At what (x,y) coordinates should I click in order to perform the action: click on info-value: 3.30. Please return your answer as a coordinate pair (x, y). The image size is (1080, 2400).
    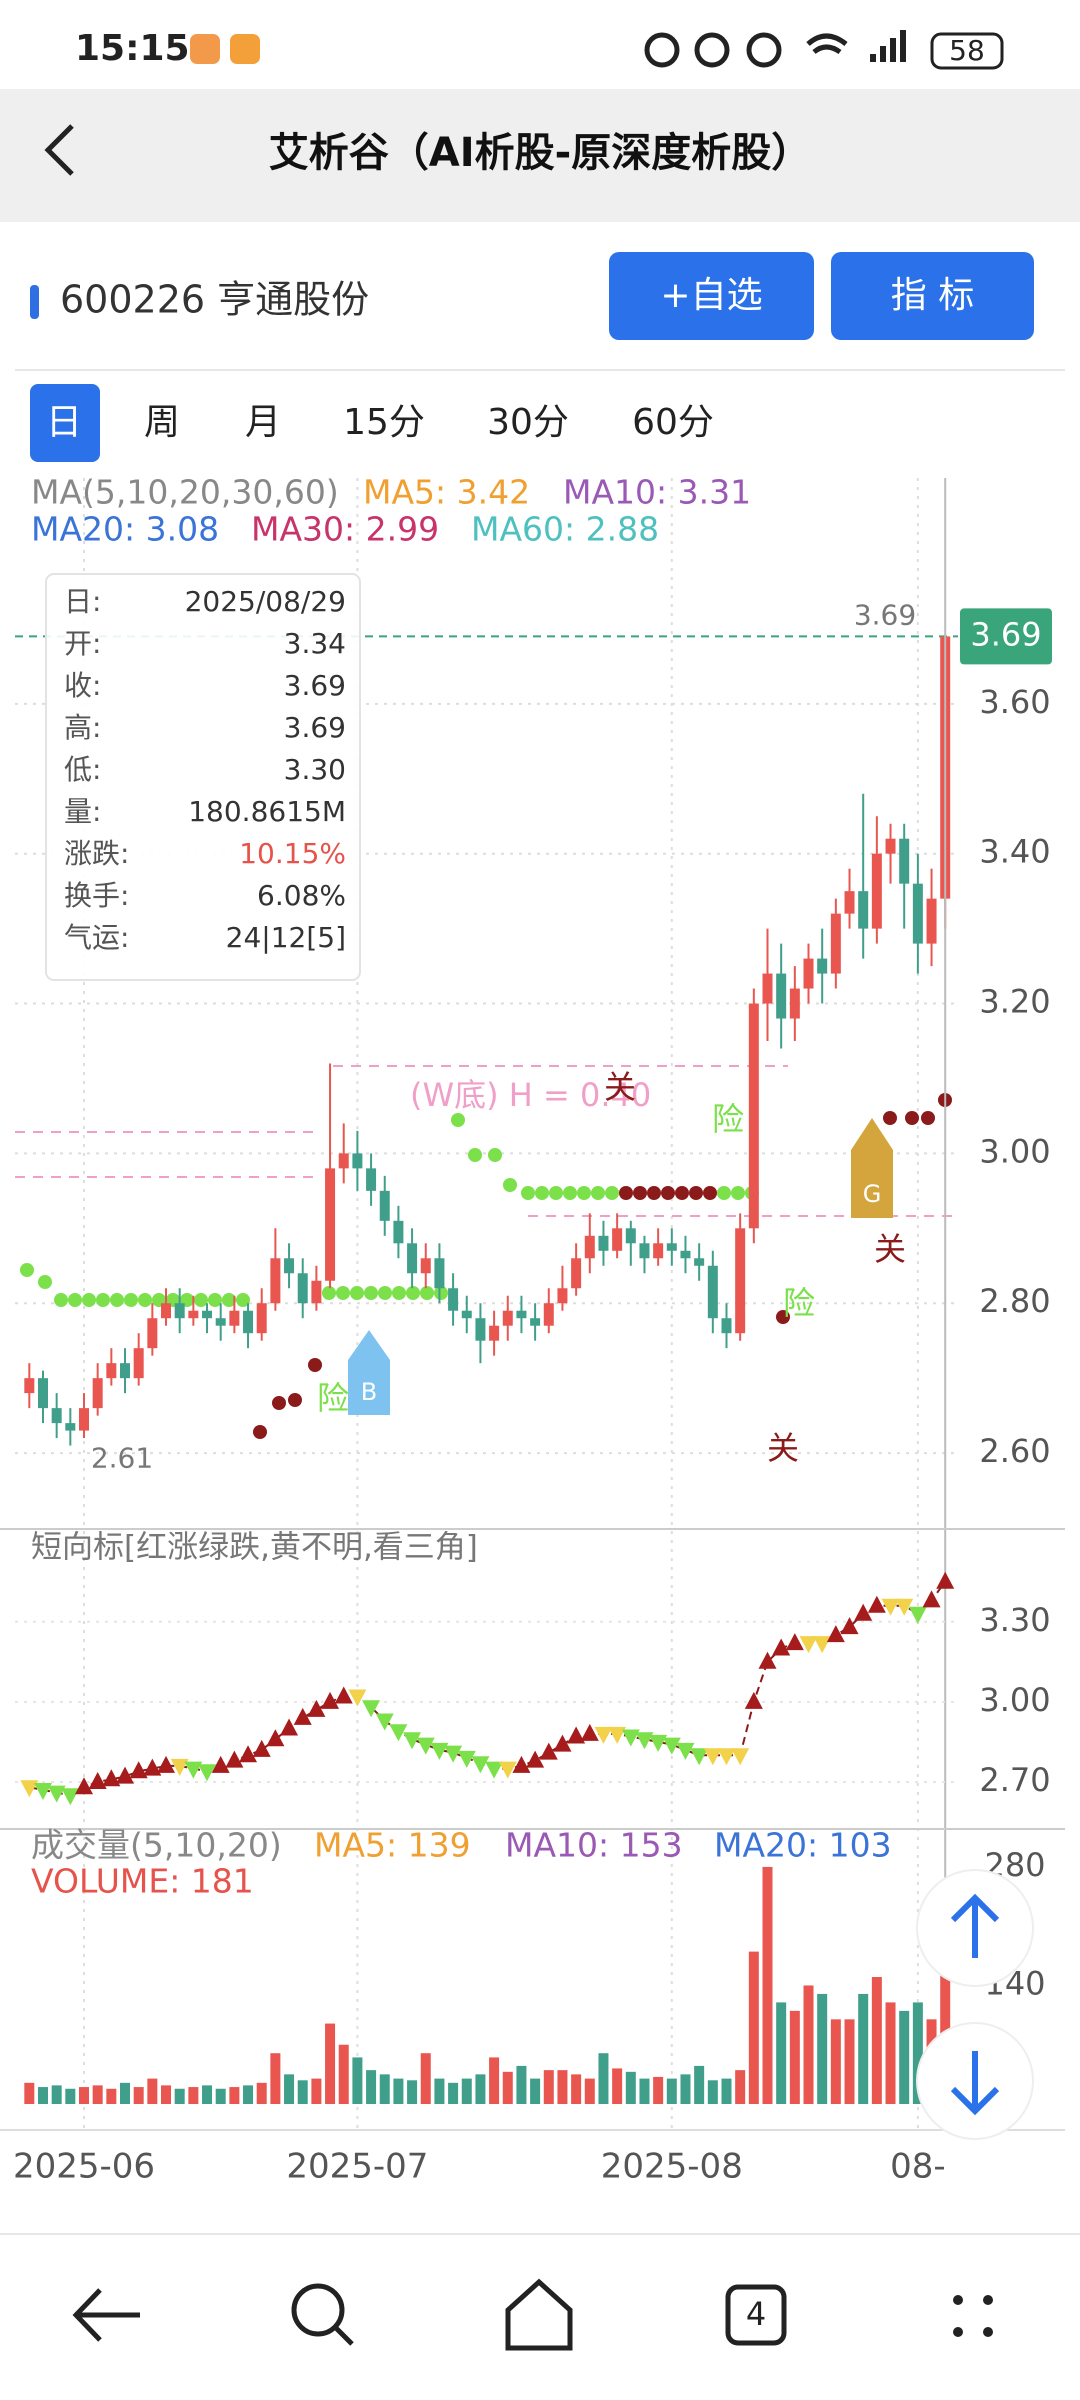
    Looking at the image, I should click on (315, 769).